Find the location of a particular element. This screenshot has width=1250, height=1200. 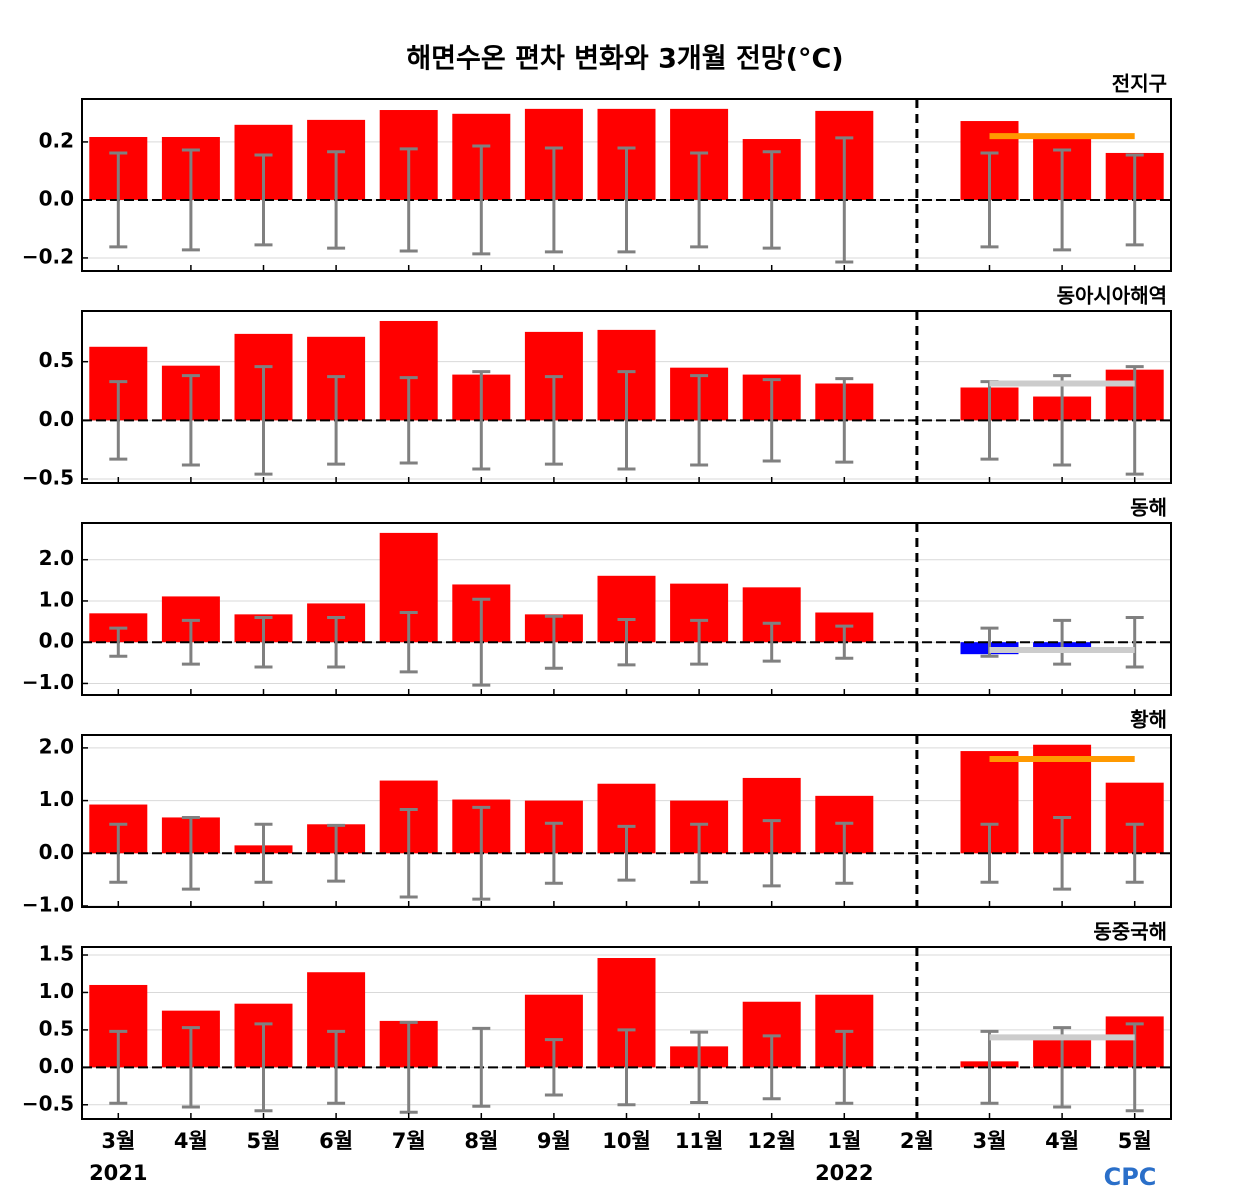

year-label: 2021 is located at coordinates (118, 1173).